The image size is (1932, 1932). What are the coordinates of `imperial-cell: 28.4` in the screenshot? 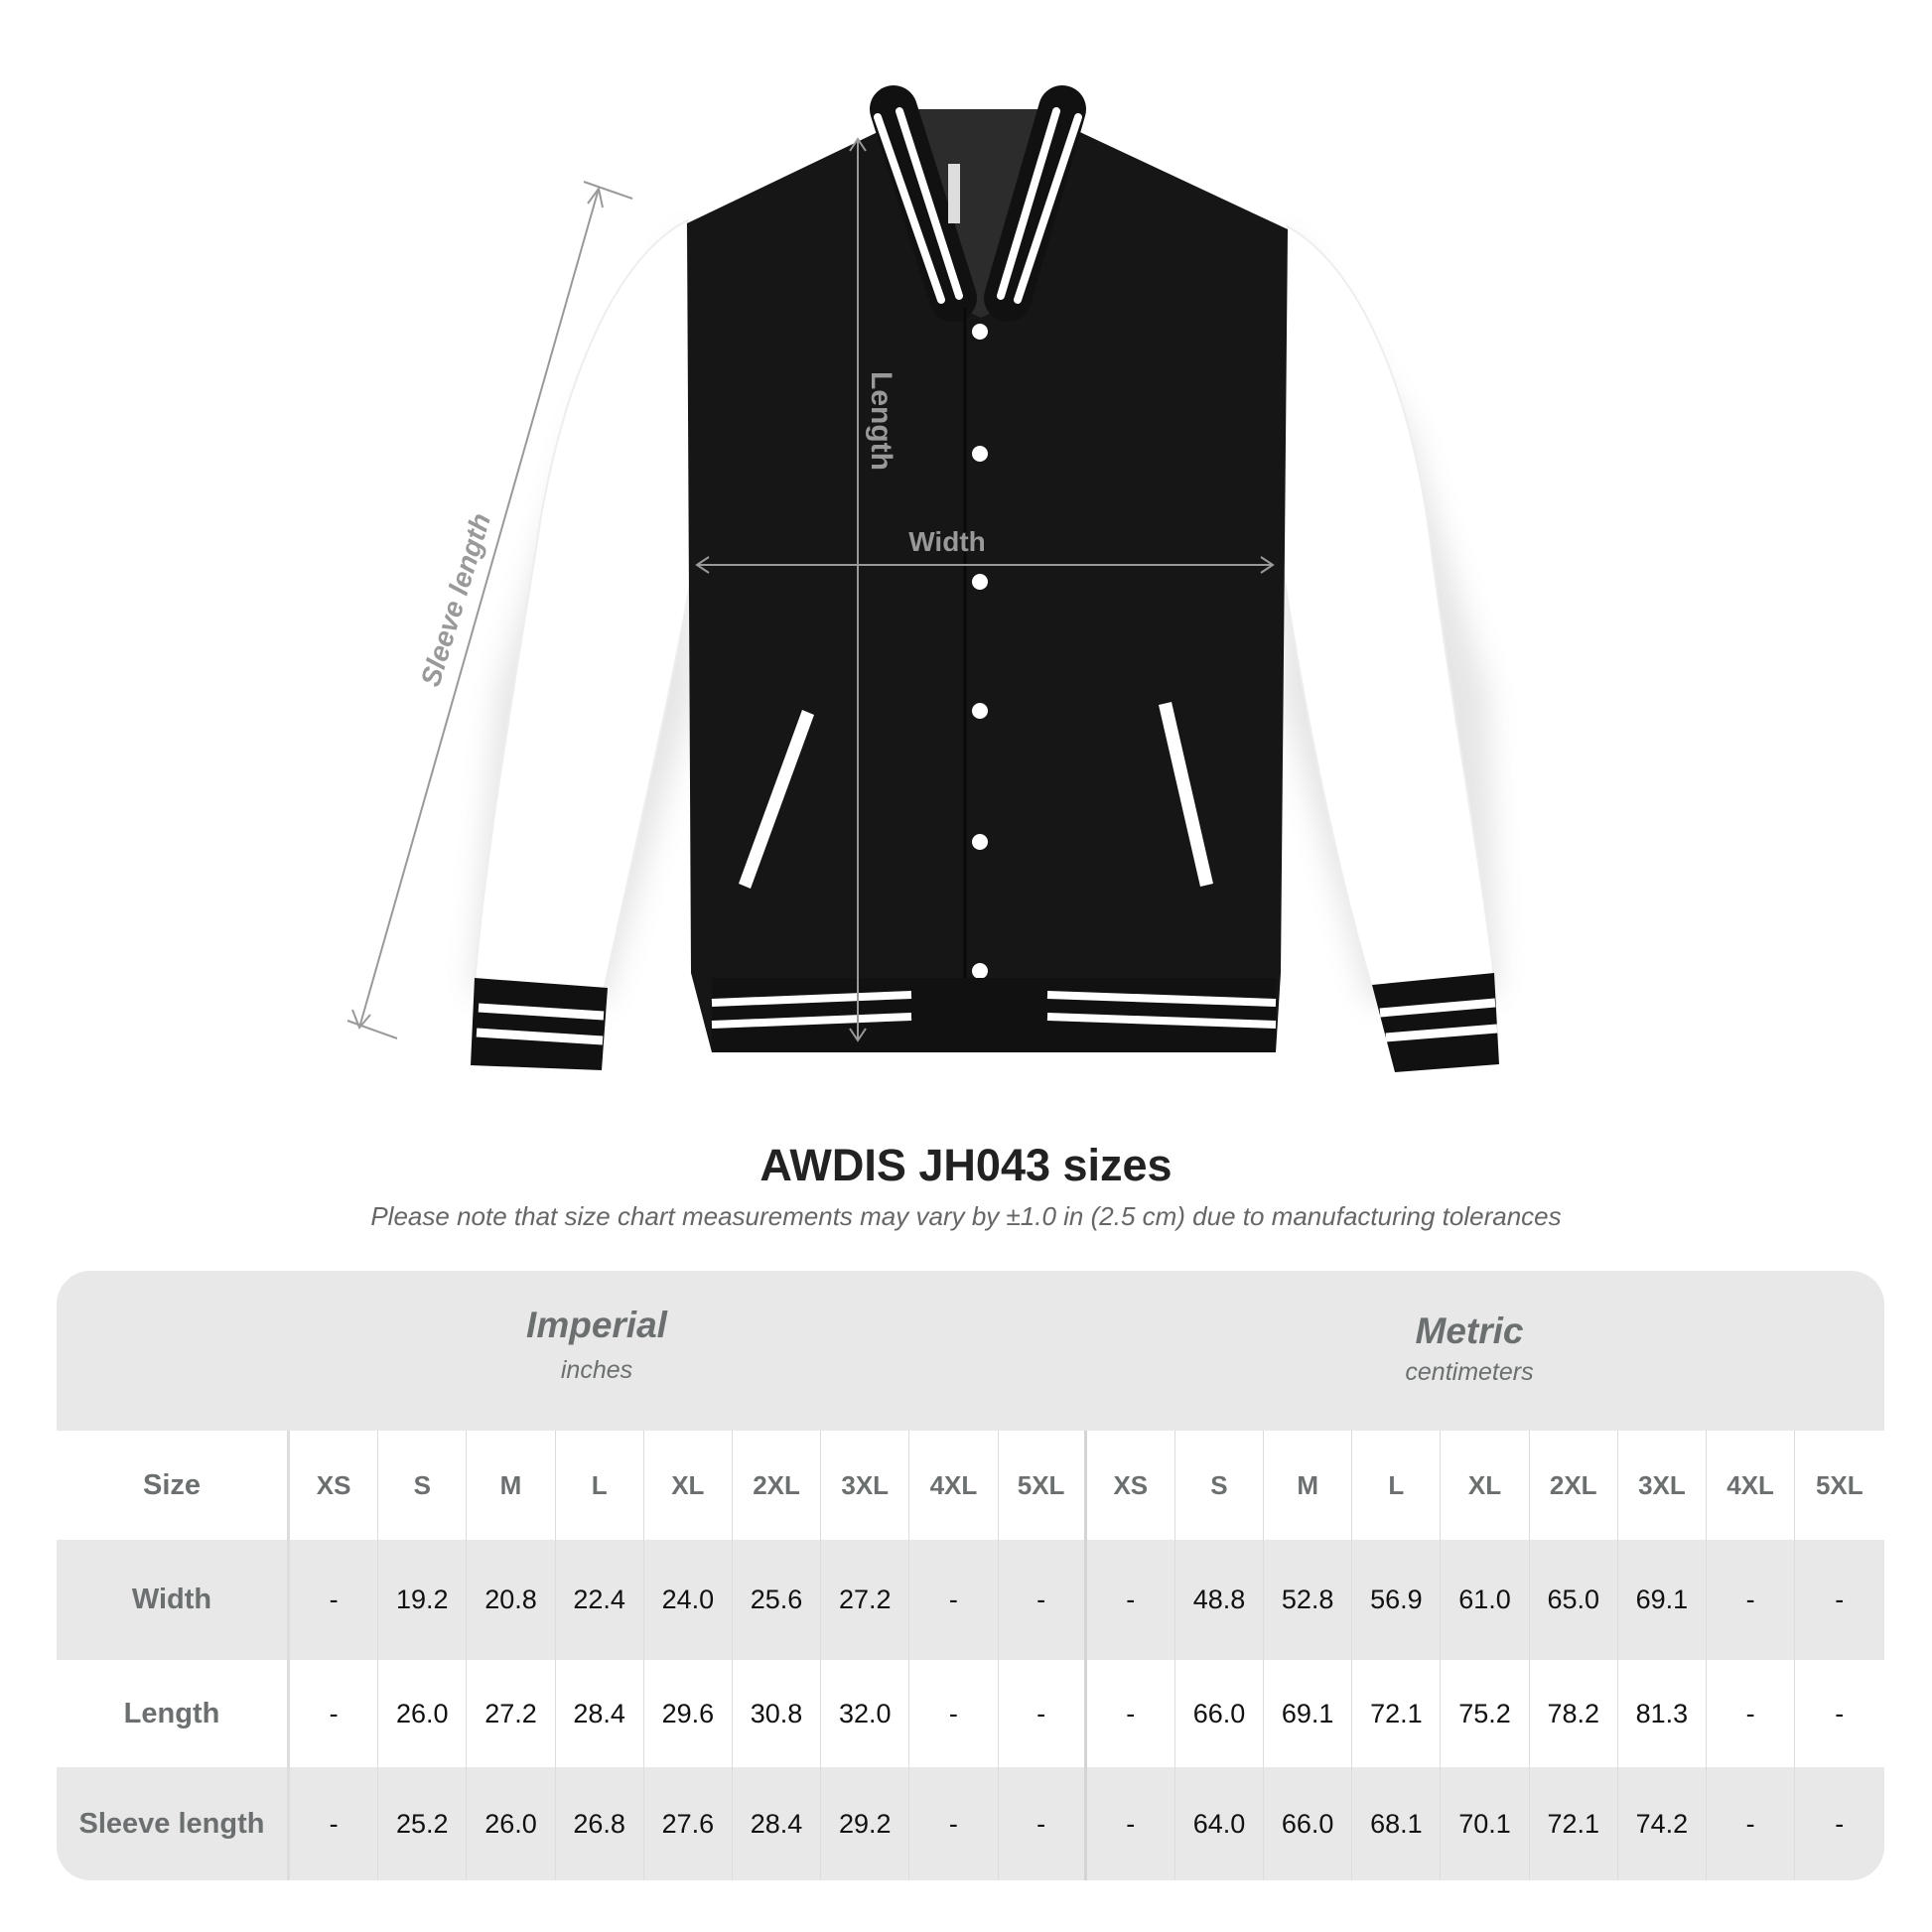 It's located at (777, 1823).